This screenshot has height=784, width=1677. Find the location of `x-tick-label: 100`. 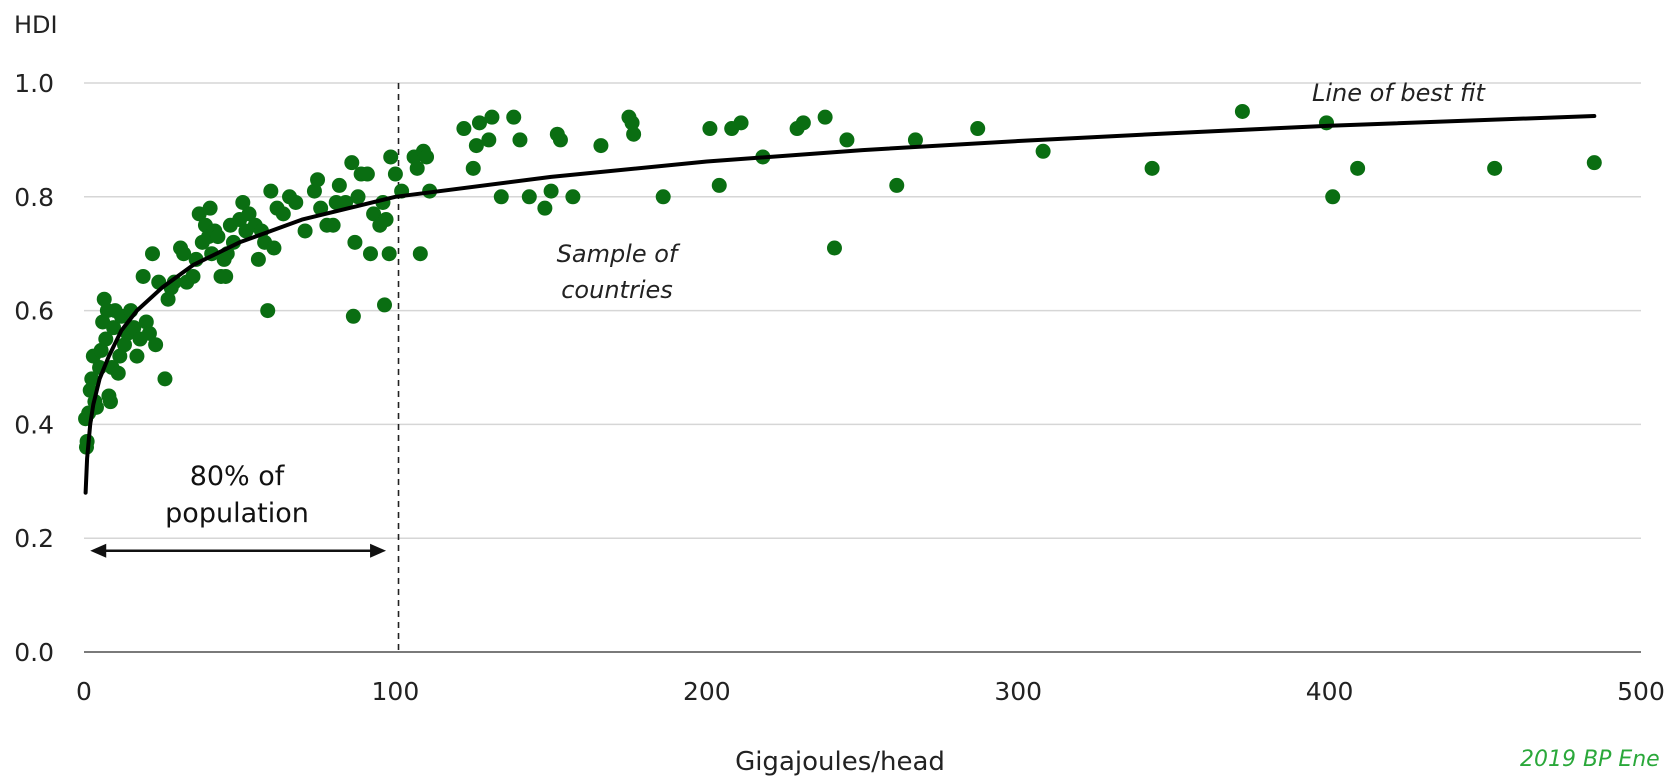

x-tick-label: 100 is located at coordinates (396, 691).